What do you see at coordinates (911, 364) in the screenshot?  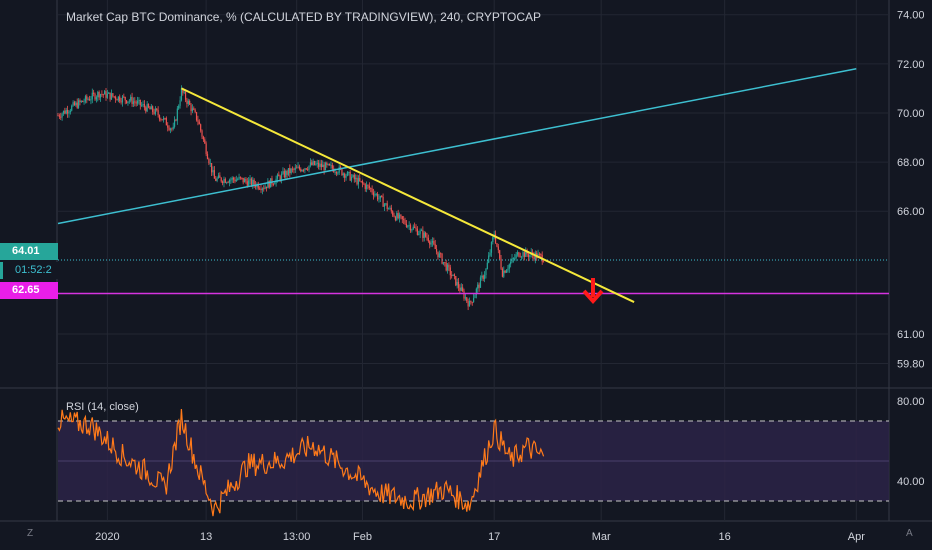 I see `price-tick-label: 59.80` at bounding box center [911, 364].